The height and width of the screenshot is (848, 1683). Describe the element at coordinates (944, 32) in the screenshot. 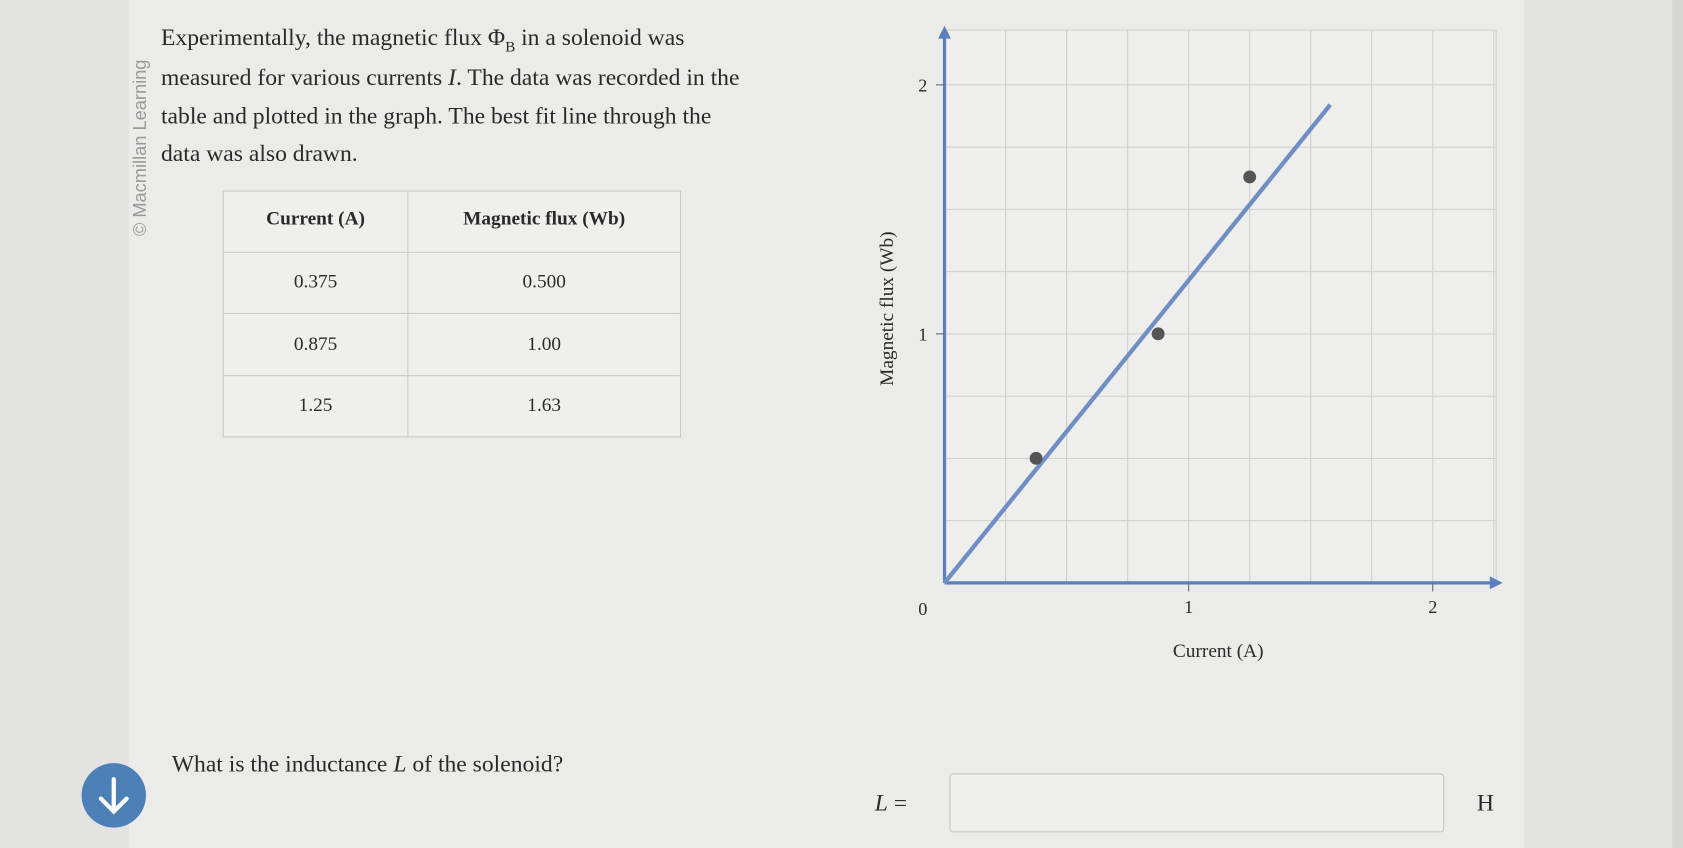

I see `y-axis-arrow` at that location.